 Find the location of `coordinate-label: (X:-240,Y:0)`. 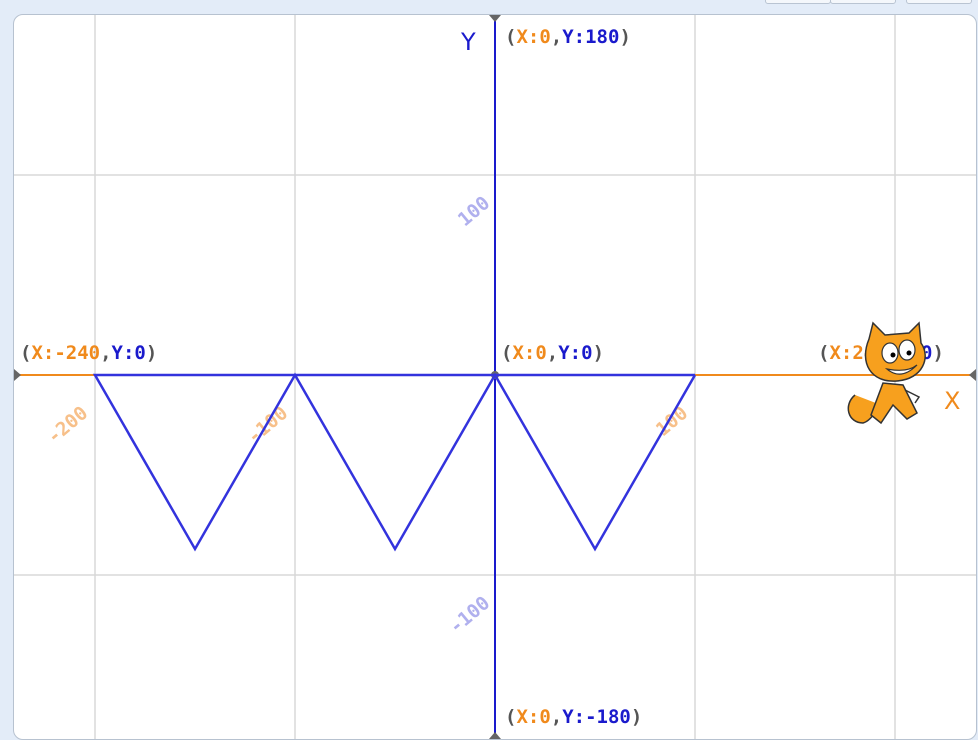

coordinate-label: (X:-240,Y:0) is located at coordinates (88, 353).